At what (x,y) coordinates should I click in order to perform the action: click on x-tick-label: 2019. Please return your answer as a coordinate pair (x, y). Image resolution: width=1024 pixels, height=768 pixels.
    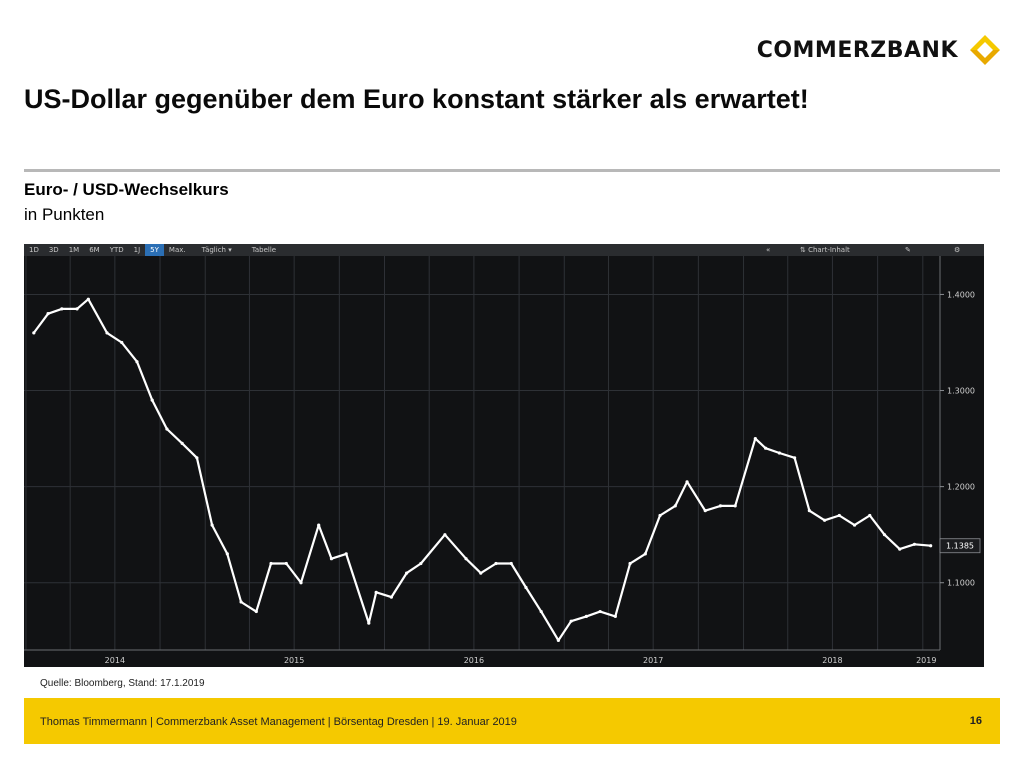
    Looking at the image, I should click on (926, 660).